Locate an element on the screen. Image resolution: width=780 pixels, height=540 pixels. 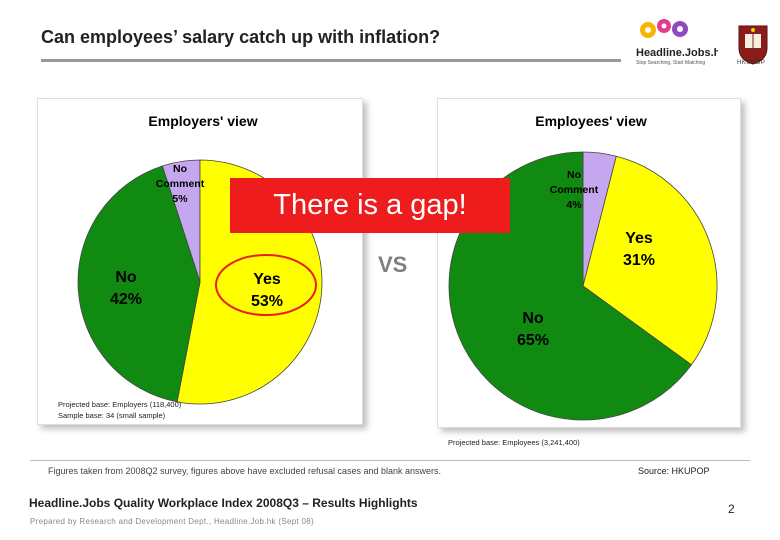
page-number: 2 is located at coordinates (731, 509).